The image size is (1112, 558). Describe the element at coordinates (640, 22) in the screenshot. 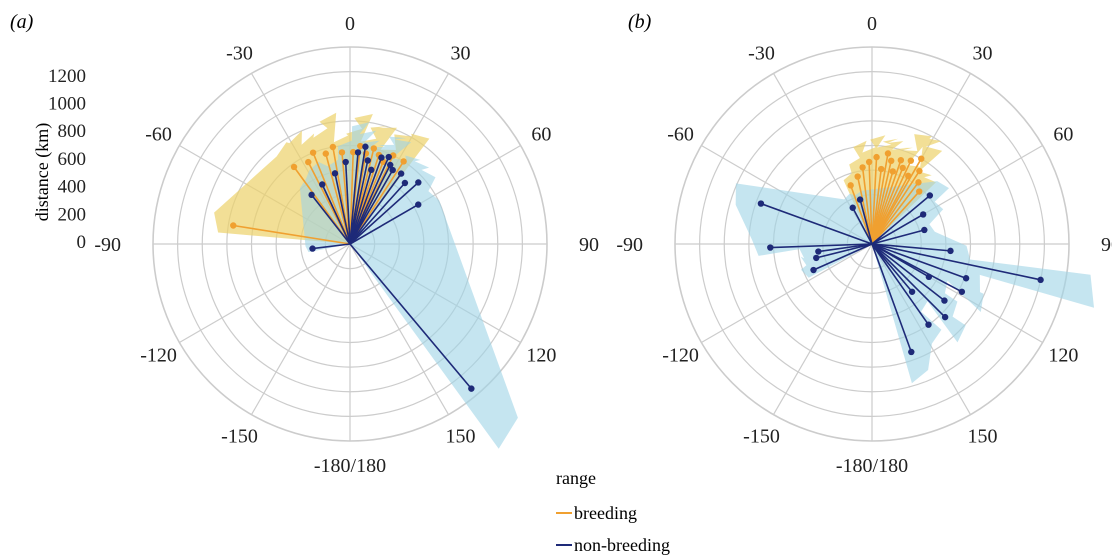

I see `panel-label-b: (b)` at that location.